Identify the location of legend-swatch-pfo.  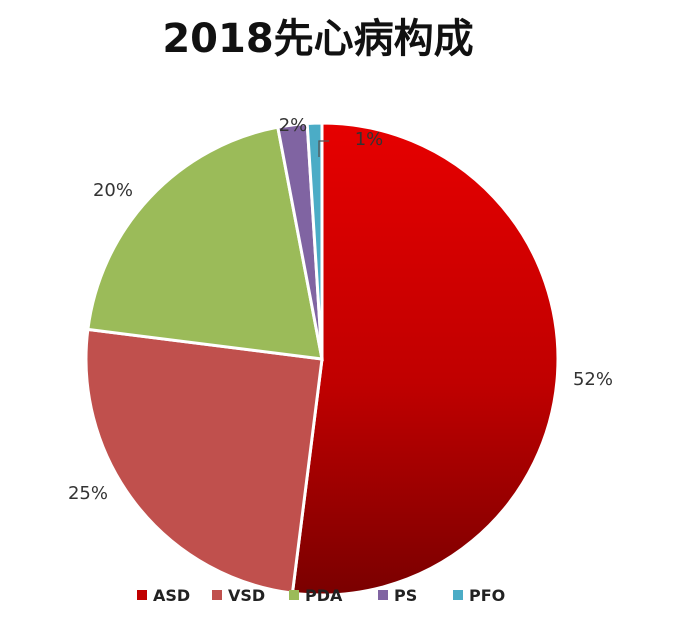
(458, 595).